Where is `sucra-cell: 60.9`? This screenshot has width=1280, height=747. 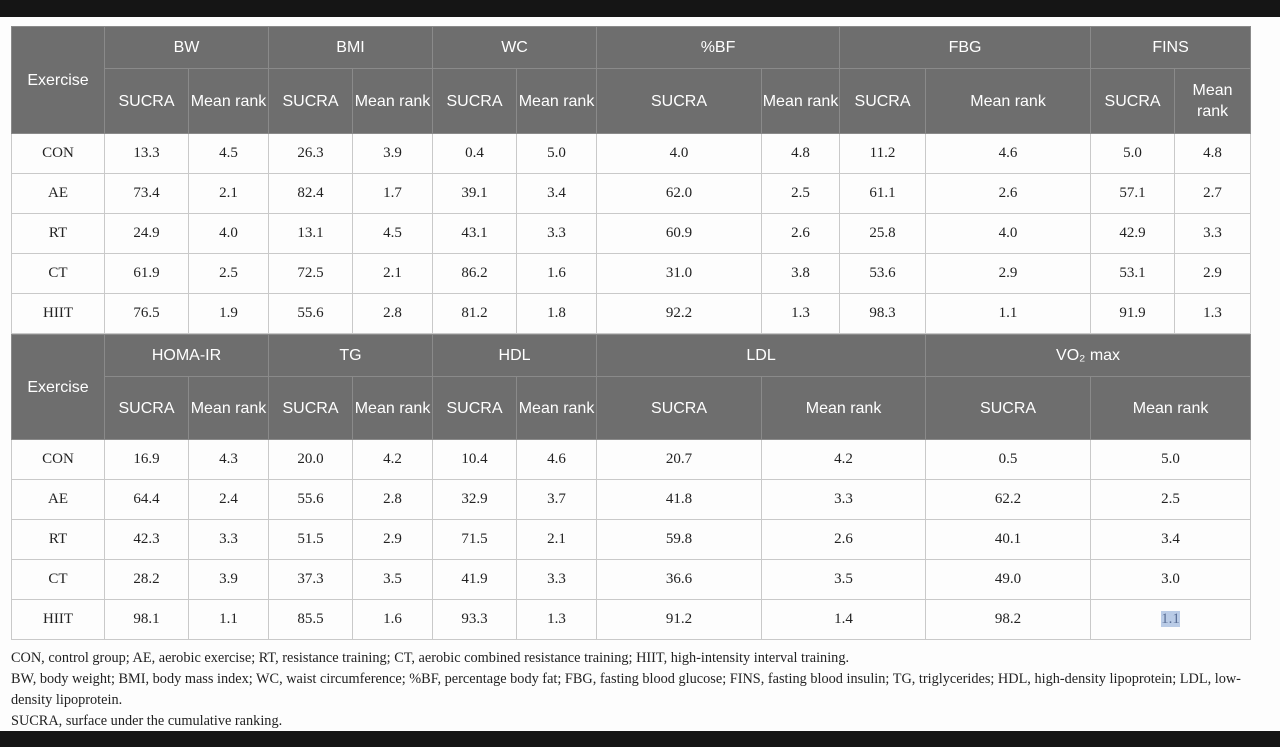
sucra-cell: 60.9 is located at coordinates (679, 233).